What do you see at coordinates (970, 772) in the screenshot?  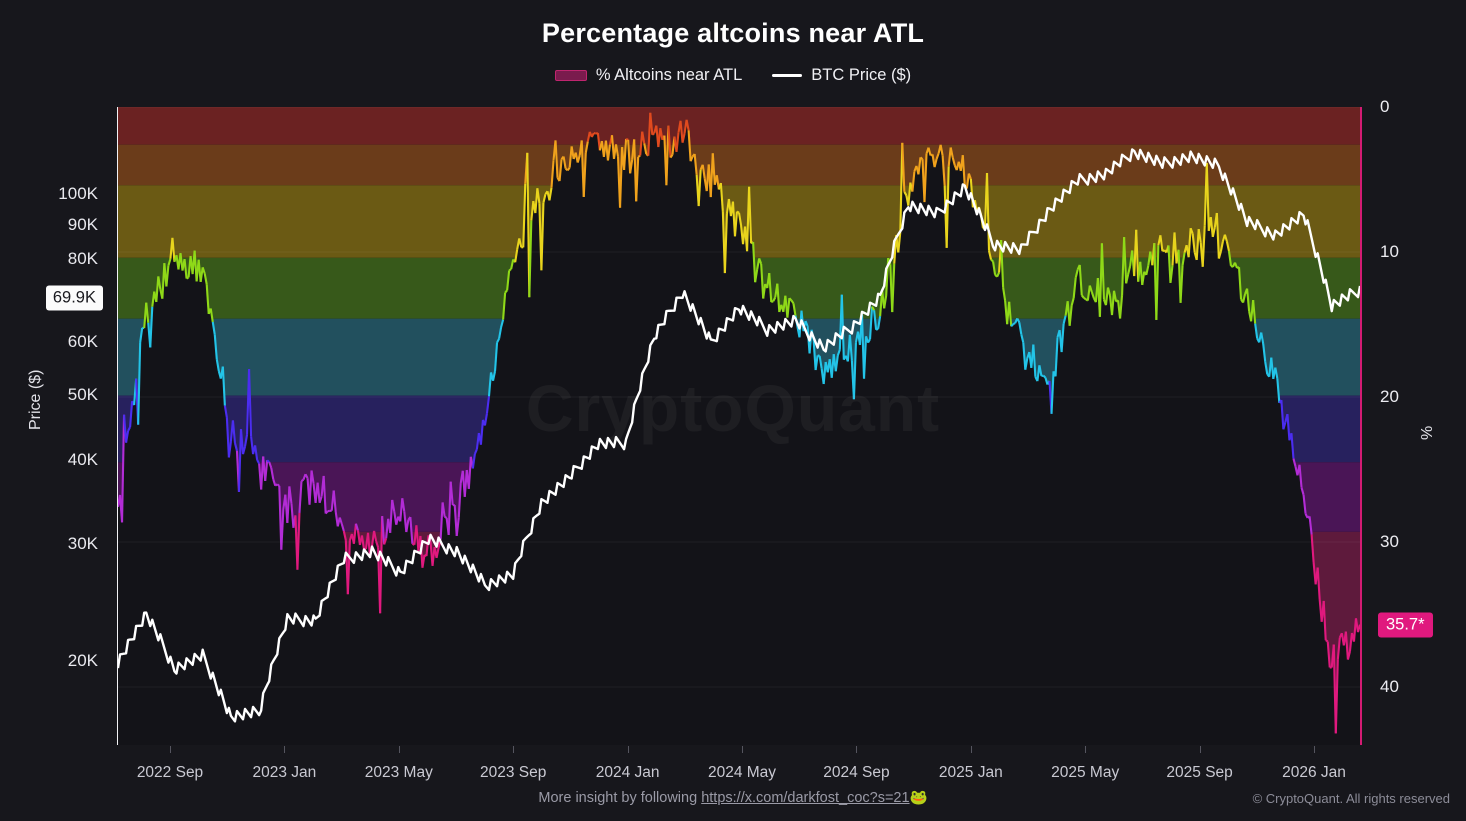 I see `x-axis-tick-2025-Jan: 2025 Jan` at bounding box center [970, 772].